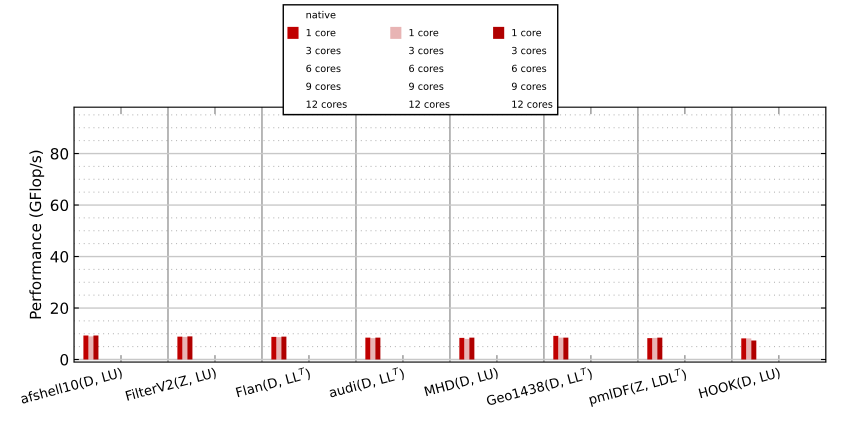  What do you see at coordinates (59, 256) in the screenshot?
I see `y-tick-label: 40` at bounding box center [59, 256].